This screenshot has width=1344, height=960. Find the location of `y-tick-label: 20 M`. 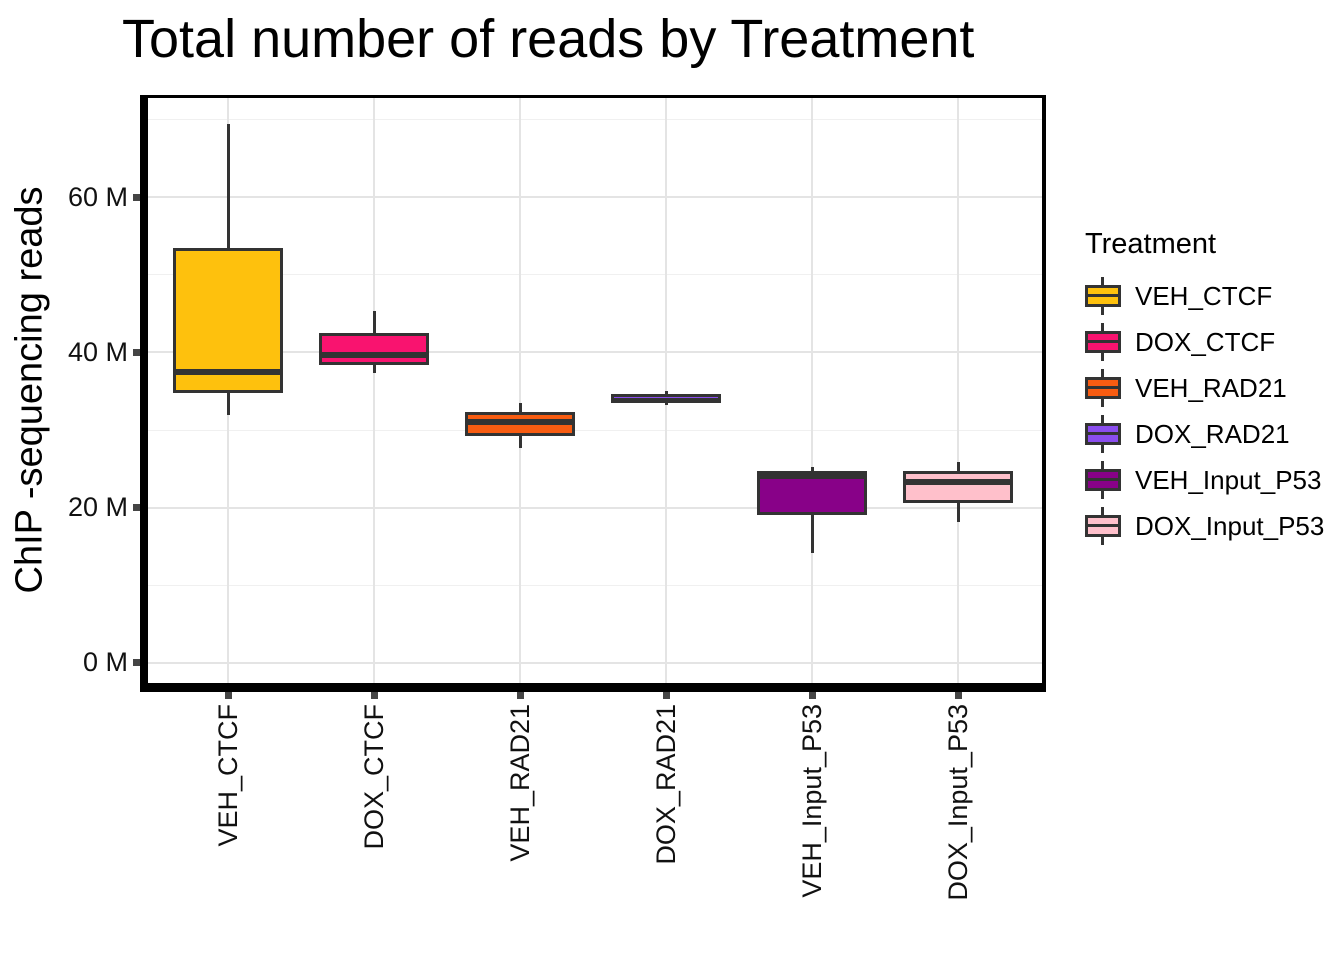

y-tick-label: 20 M is located at coordinates (97, 507).